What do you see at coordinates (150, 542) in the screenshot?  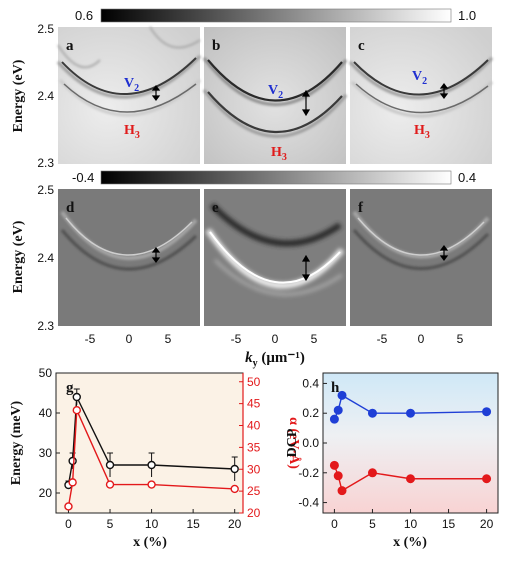 I see `panel-g-xlabel: x (%)` at bounding box center [150, 542].